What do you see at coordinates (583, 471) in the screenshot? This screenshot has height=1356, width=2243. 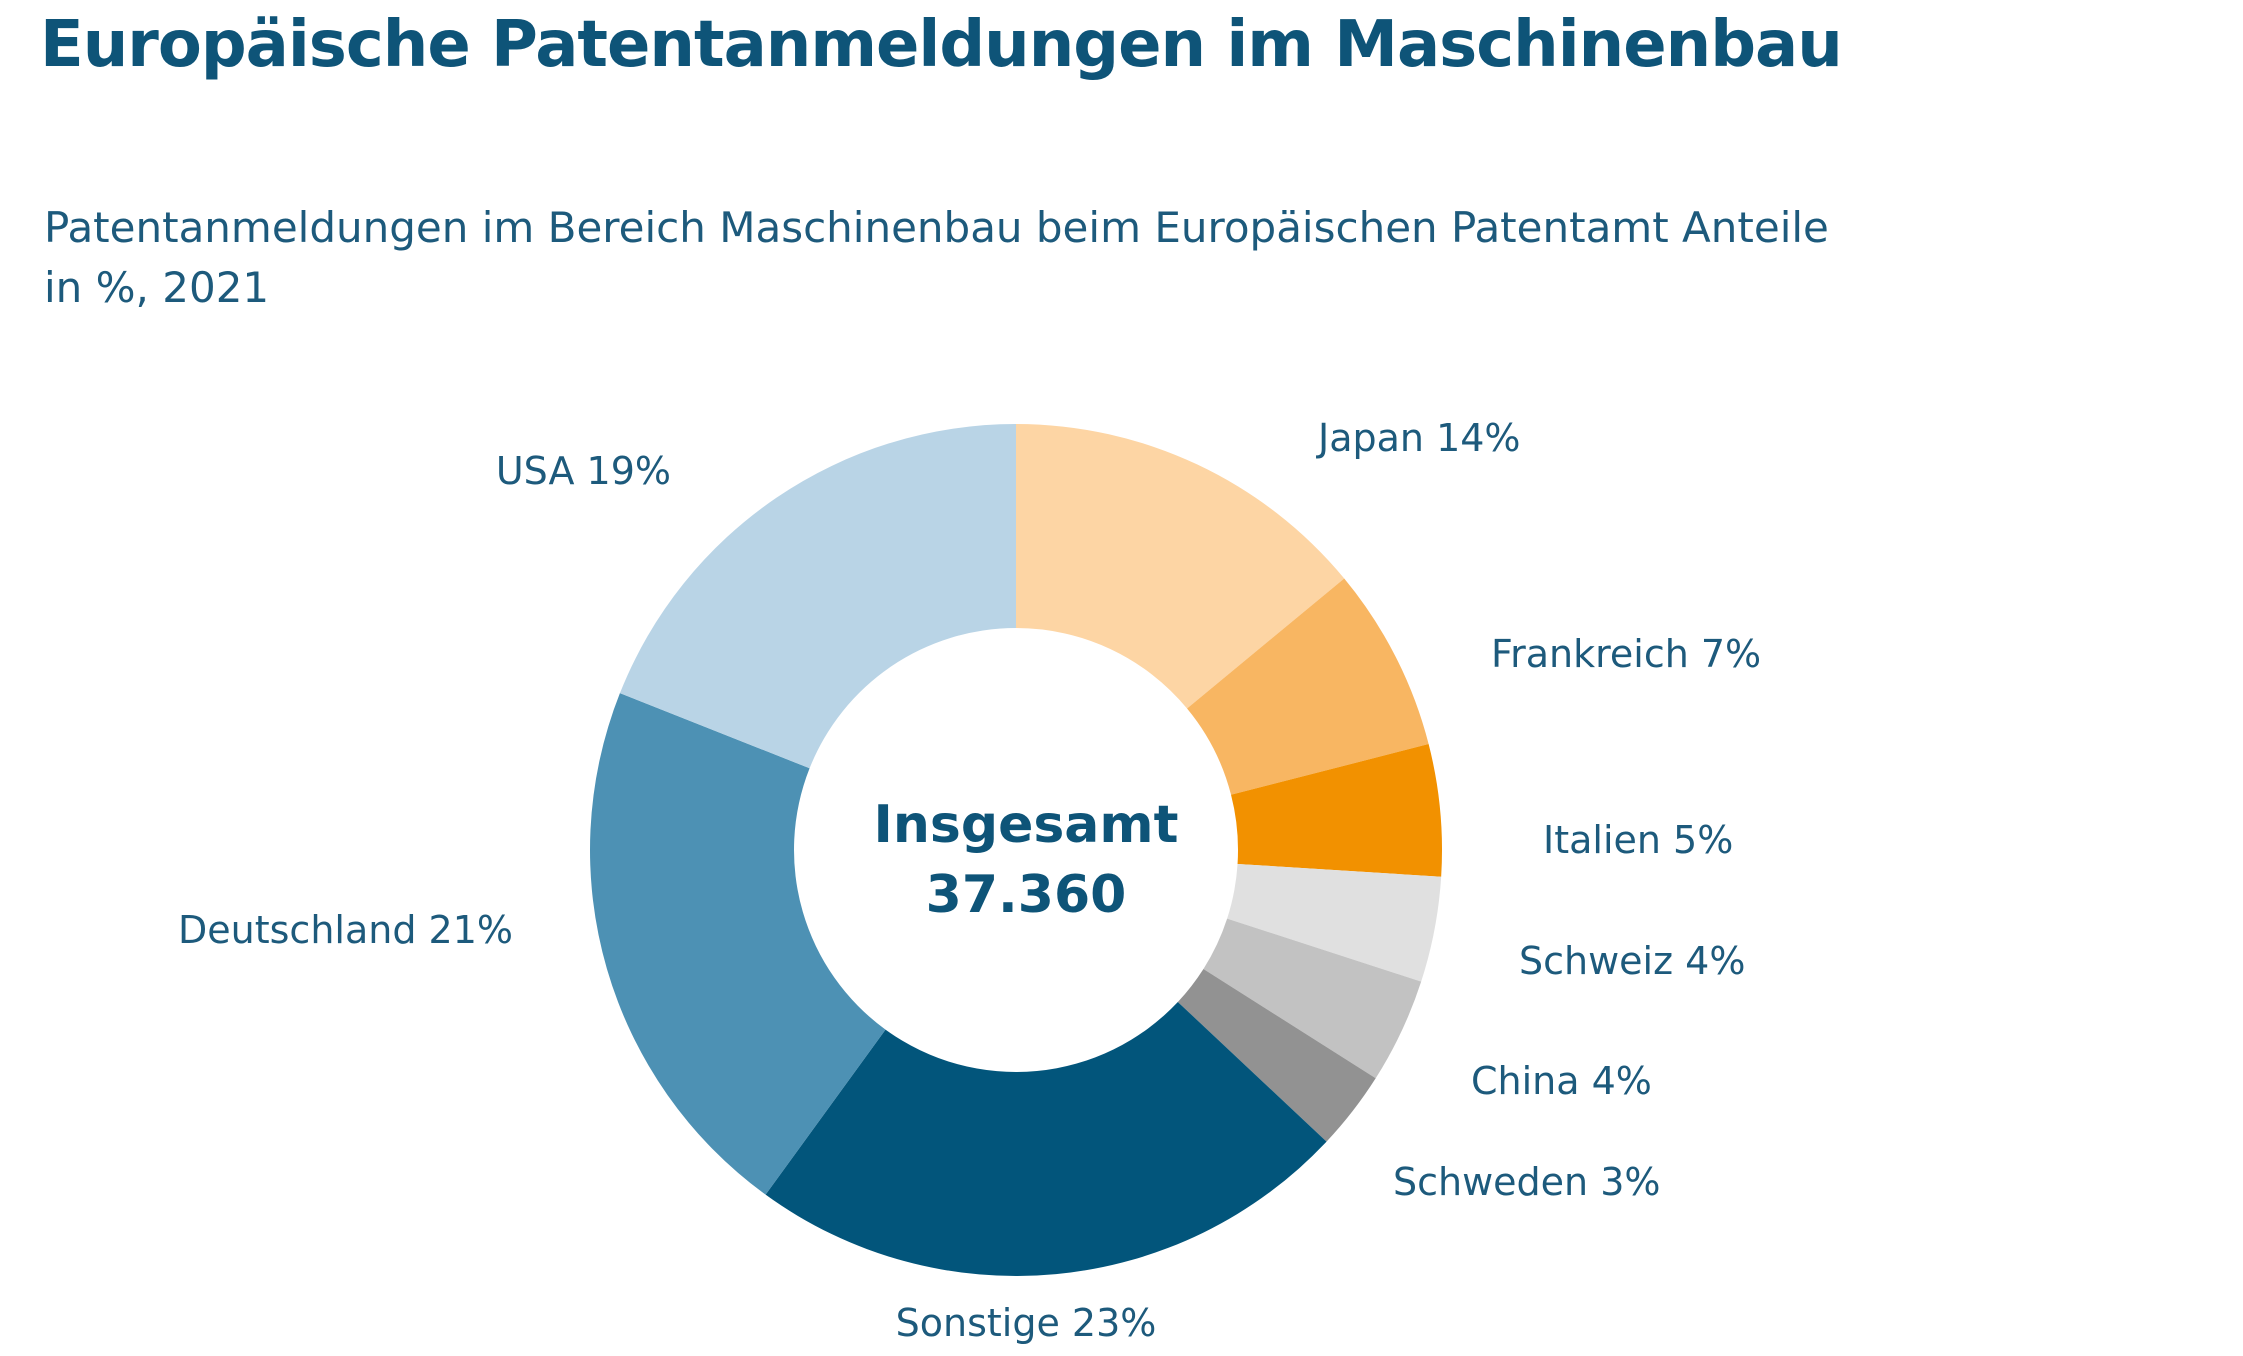 I see `slice-label-usa: USA 19%` at bounding box center [583, 471].